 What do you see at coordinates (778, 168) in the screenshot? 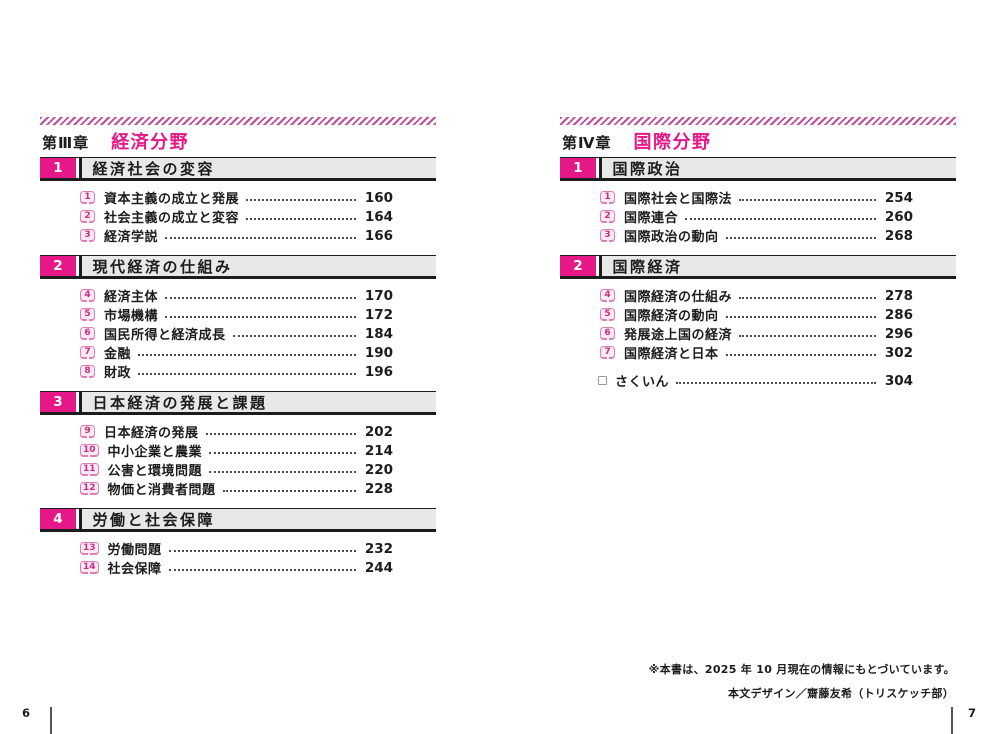
I see `section-title: 国際政治` at bounding box center [778, 168].